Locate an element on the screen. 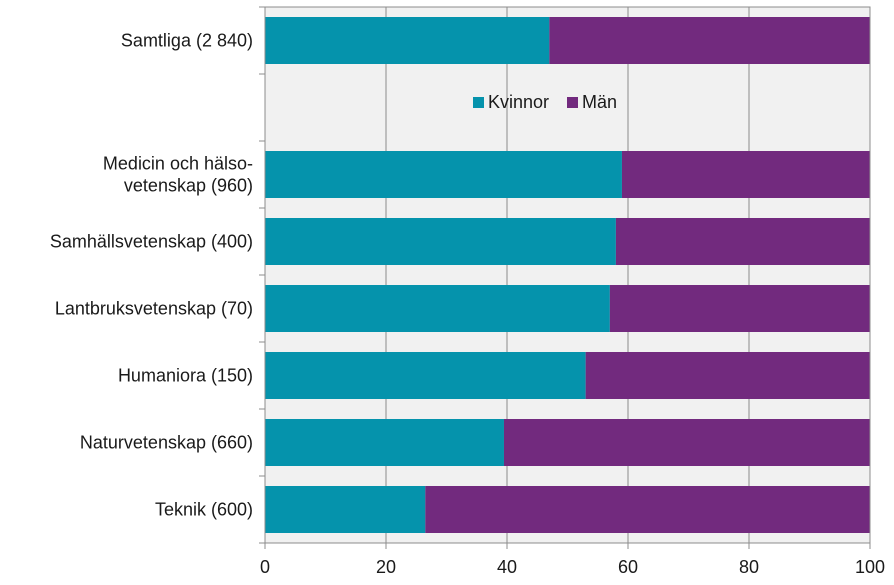 Image resolution: width=894 pixels, height=585 pixels. legend-swatch-man is located at coordinates (573, 102).